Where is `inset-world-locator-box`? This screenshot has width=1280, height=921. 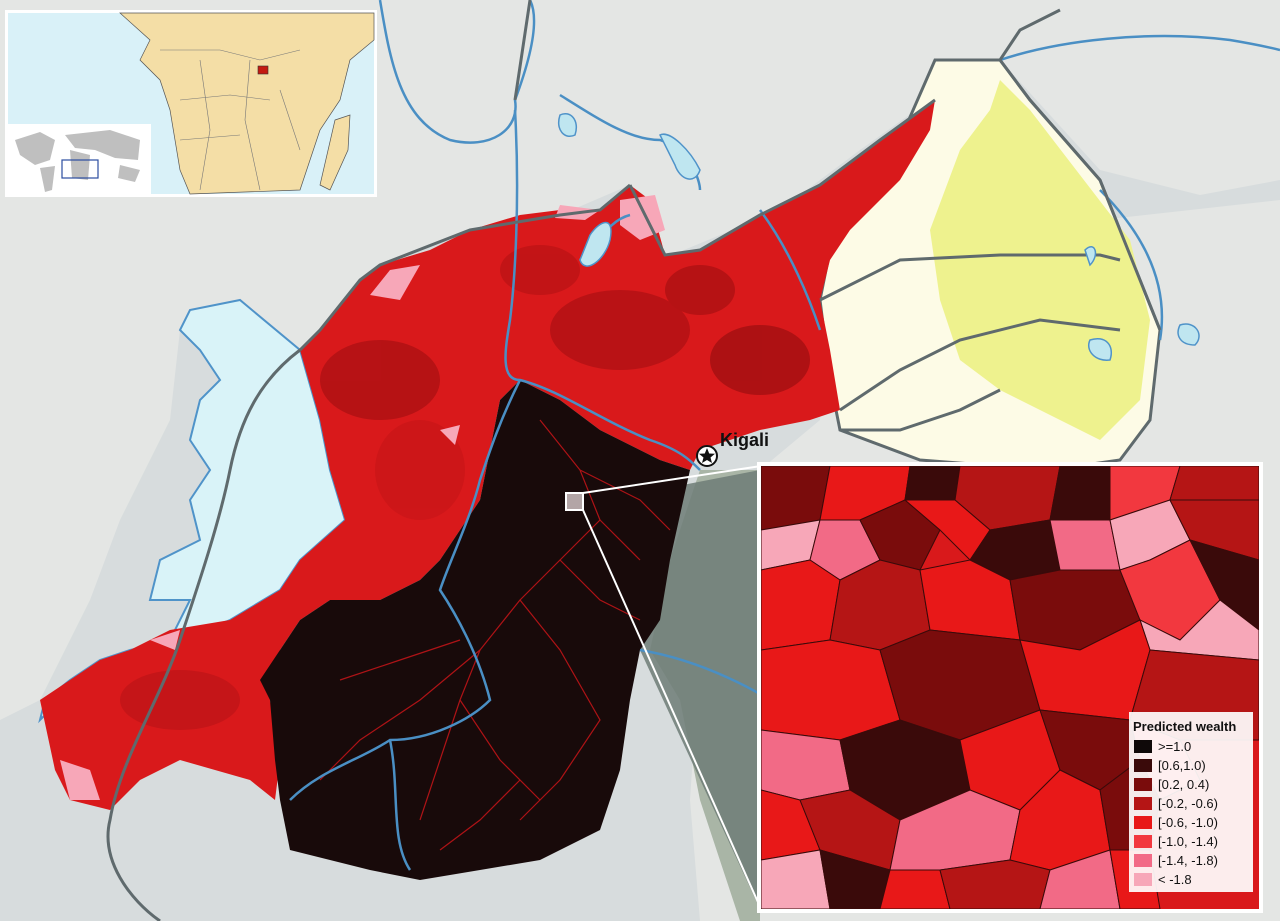 inset-world-locator-box is located at coordinates (80, 169).